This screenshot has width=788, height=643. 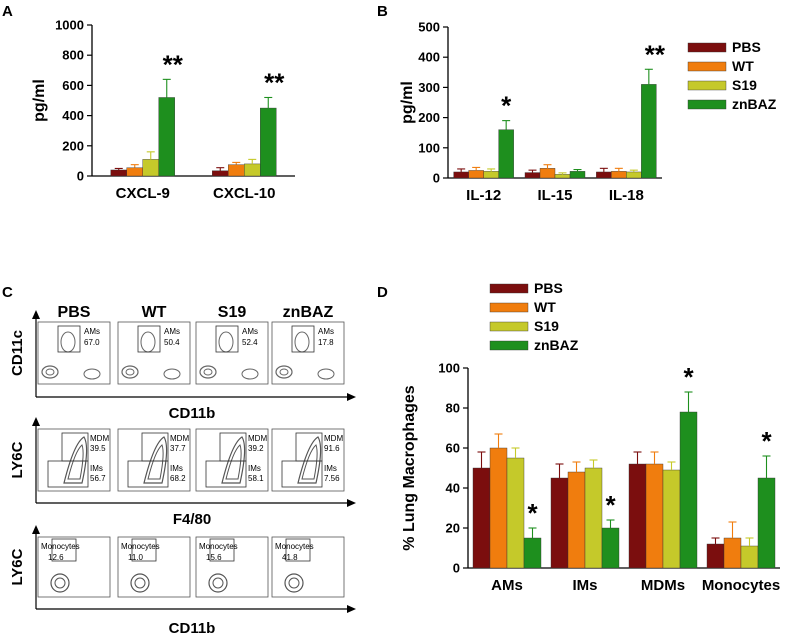 I want to click on y-tick-label: 200, so click(x=429, y=117).